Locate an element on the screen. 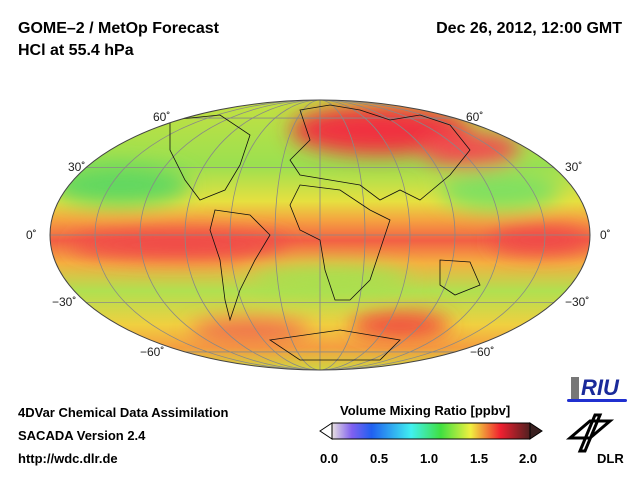 Image resolution: width=640 pixels, height=480 pixels. footer-line1: 4DVar Chemical Data Assimilation is located at coordinates (123, 412).